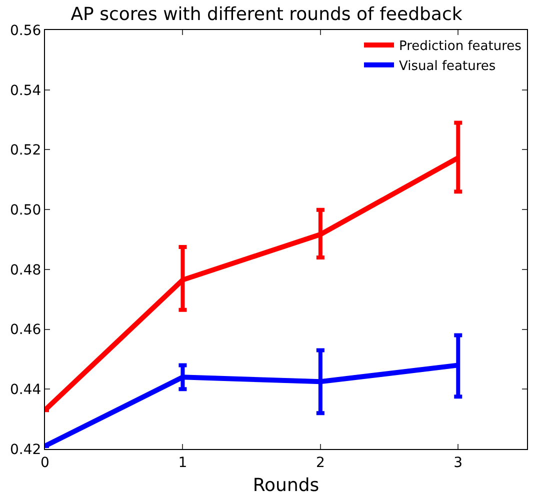 The image size is (533, 499). Describe the element at coordinates (458, 462) in the screenshot. I see `x-tick-label: 3` at that location.